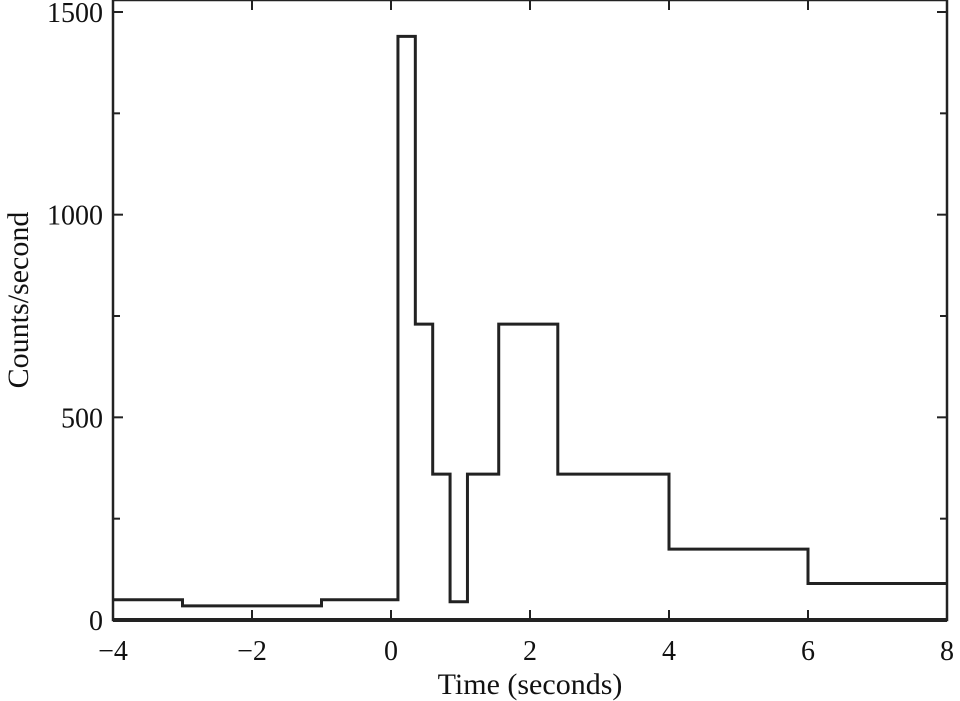 The height and width of the screenshot is (701, 960). I want to click on x-axis-label: Time (seconds), so click(530, 684).